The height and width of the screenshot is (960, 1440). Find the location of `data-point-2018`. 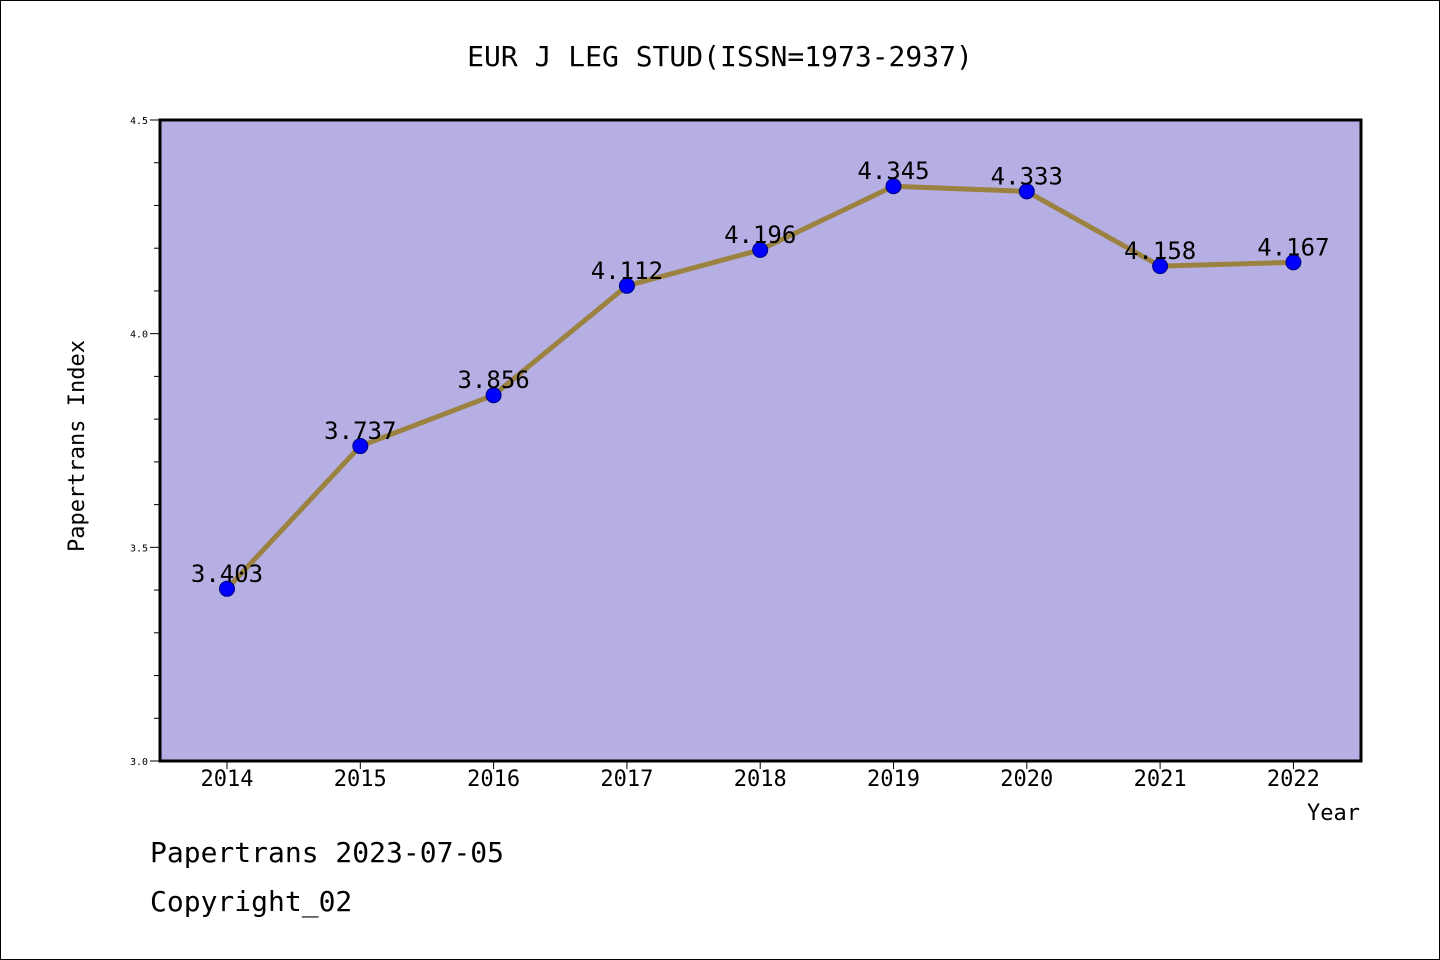

data-point-2018 is located at coordinates (760, 249).